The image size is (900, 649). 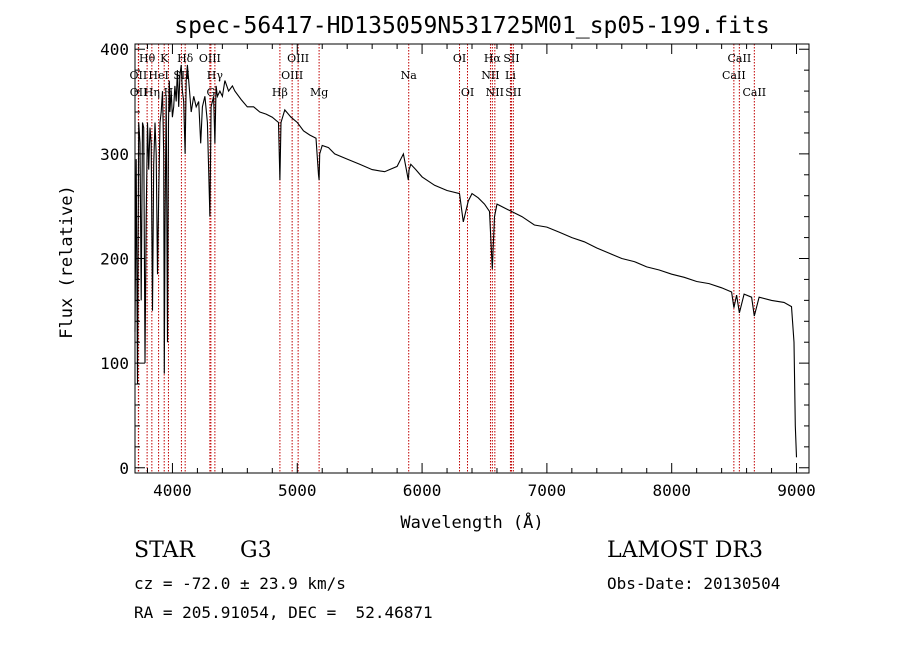 I want to click on redshift: cz = -72.0 ± 23.9 km/s, so click(x=240, y=583).